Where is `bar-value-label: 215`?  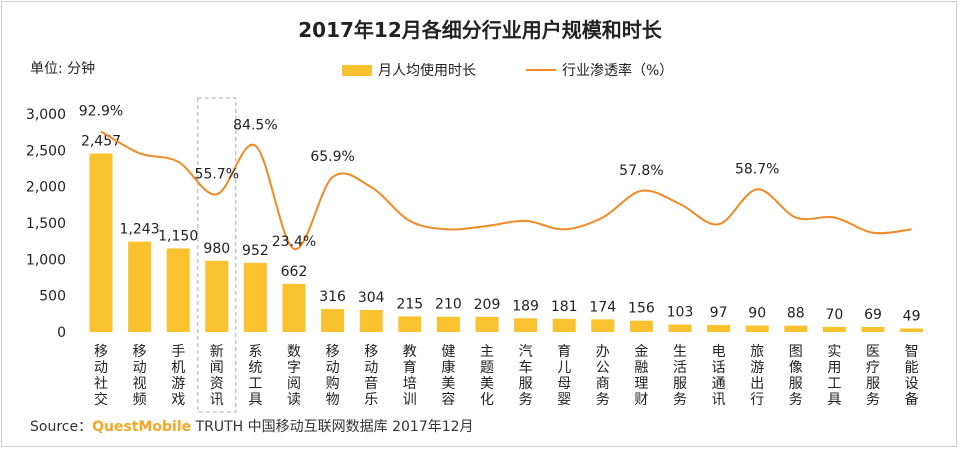
bar-value-label: 215 is located at coordinates (409, 304).